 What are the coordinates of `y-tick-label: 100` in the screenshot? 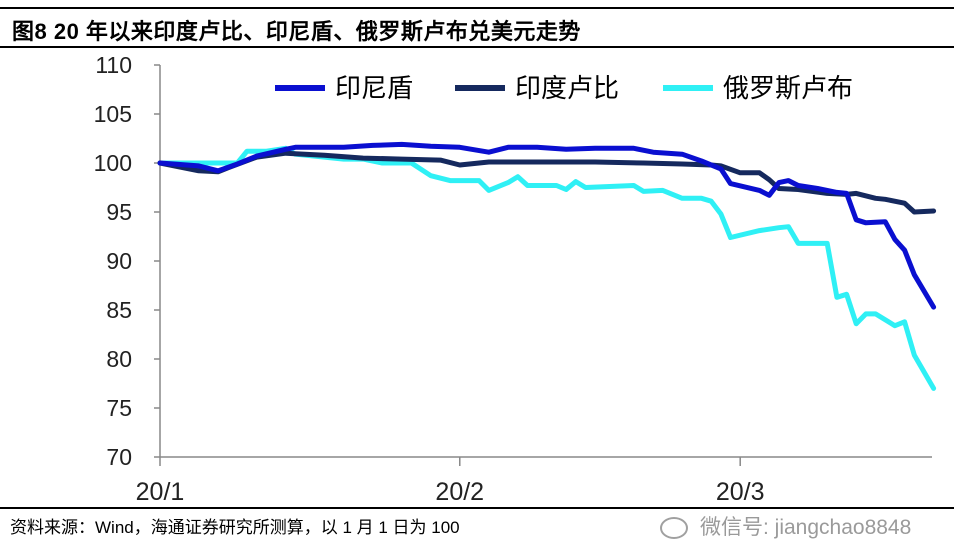 It's located at (113, 163).